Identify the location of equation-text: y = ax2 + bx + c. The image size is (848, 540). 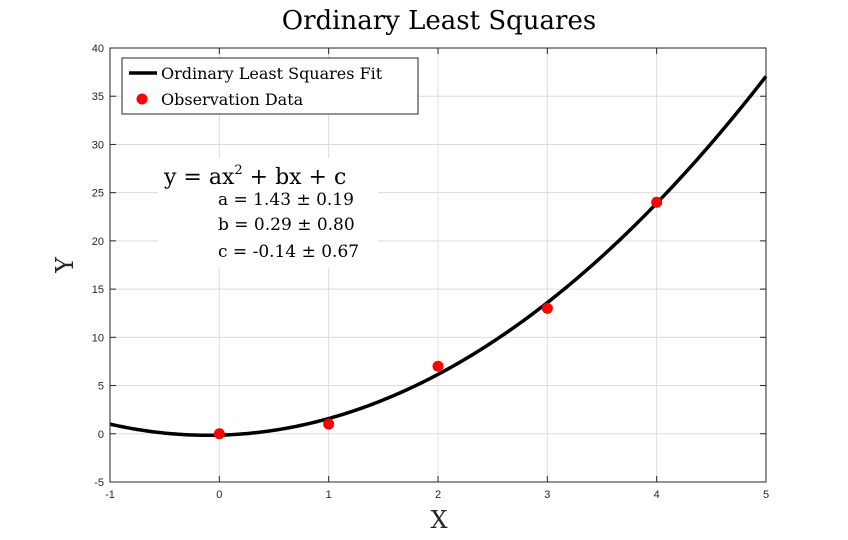
(254, 176).